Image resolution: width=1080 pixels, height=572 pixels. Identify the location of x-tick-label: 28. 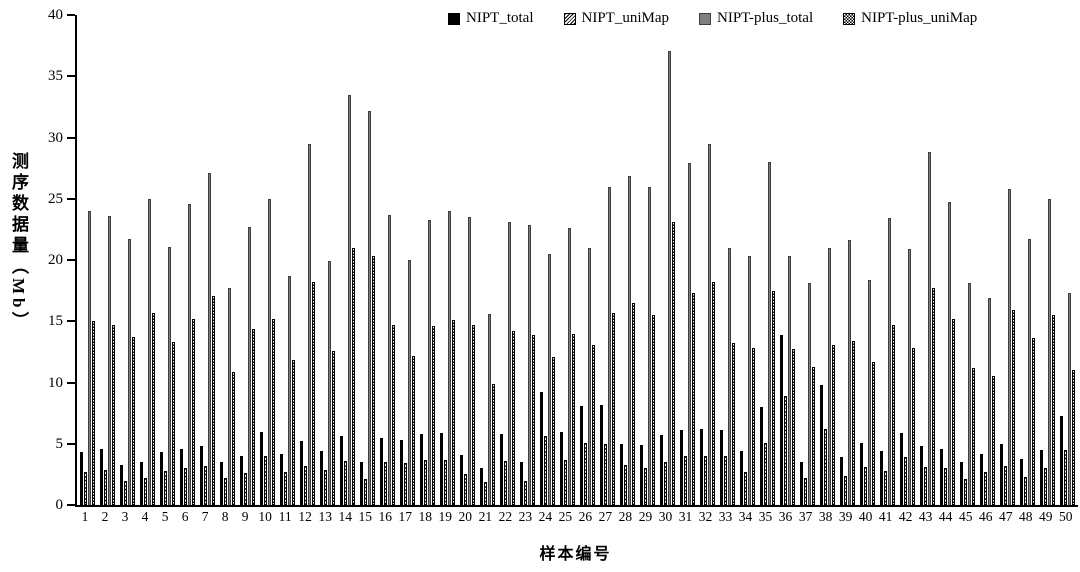
(625, 516).